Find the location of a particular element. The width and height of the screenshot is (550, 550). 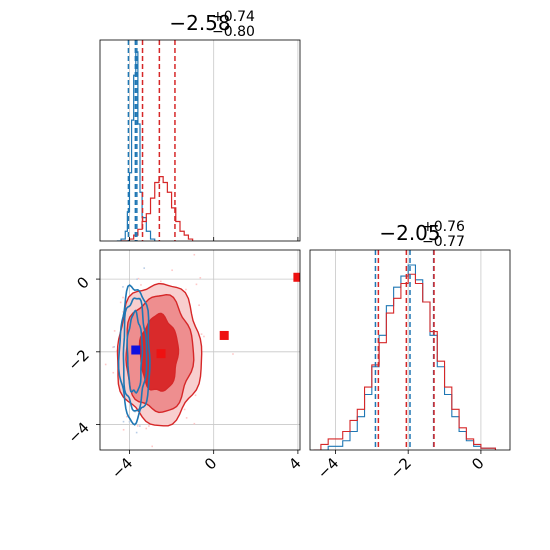

marginal-y-ticks: −4 −2 0 is located at coordinates (401, 466).